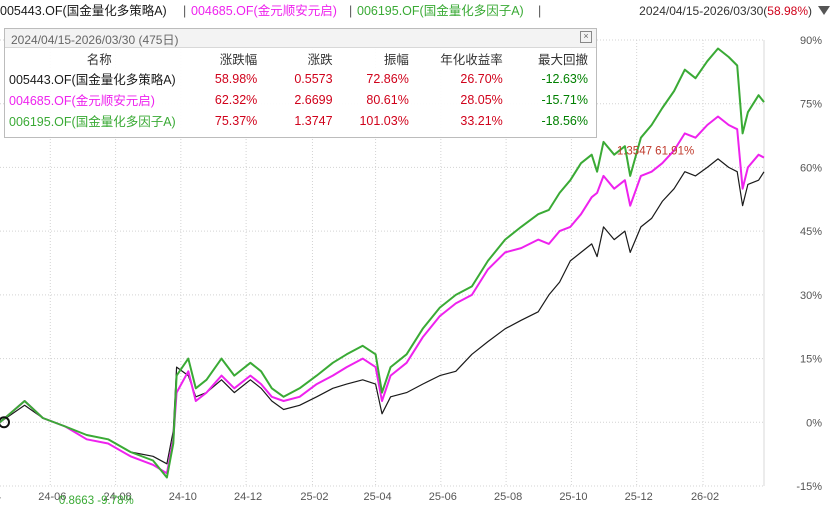 The image size is (834, 508). Describe the element at coordinates (236, 78) in the screenshot. I see `change-pct-cell: 58.98%` at that location.